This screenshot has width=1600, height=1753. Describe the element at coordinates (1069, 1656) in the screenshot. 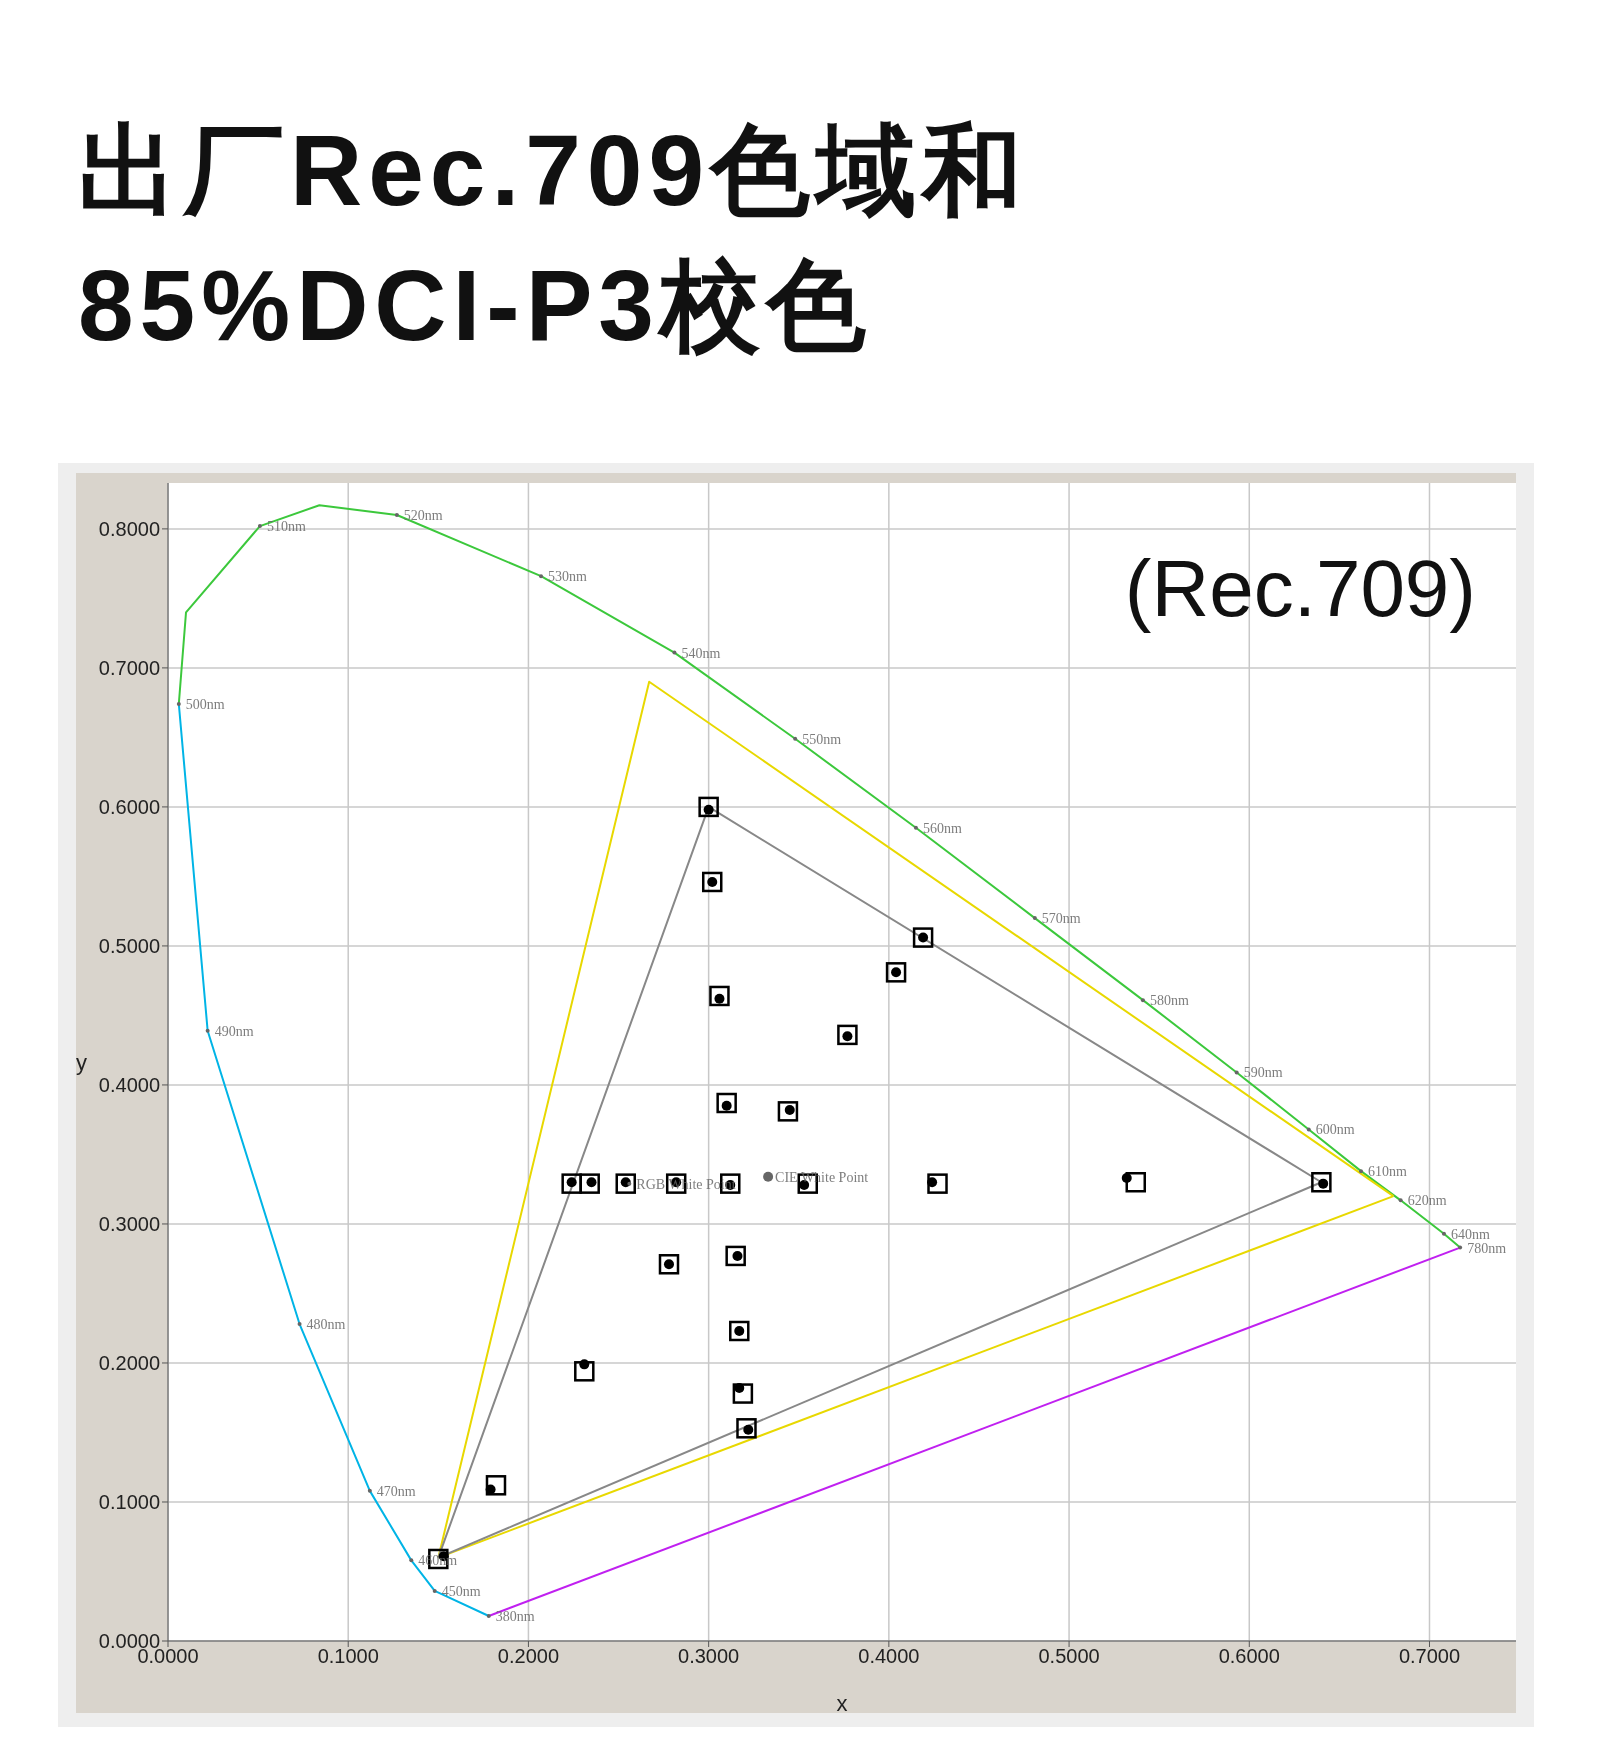

I see `x-tick-label: 0.5000` at that location.